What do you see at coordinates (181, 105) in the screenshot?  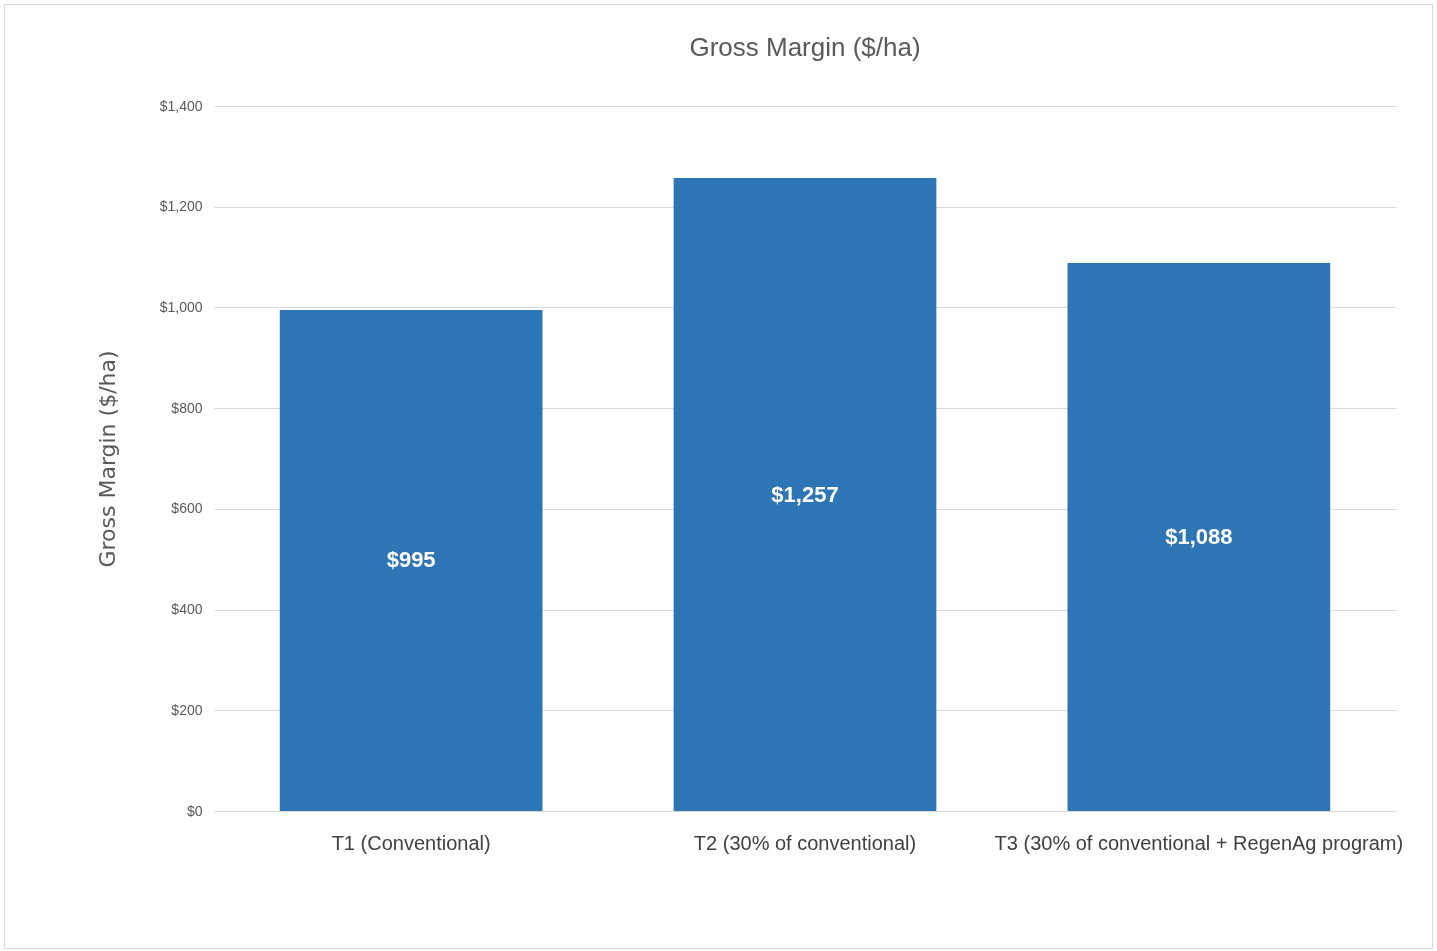 I see `y-tick-label: $1,400` at bounding box center [181, 105].